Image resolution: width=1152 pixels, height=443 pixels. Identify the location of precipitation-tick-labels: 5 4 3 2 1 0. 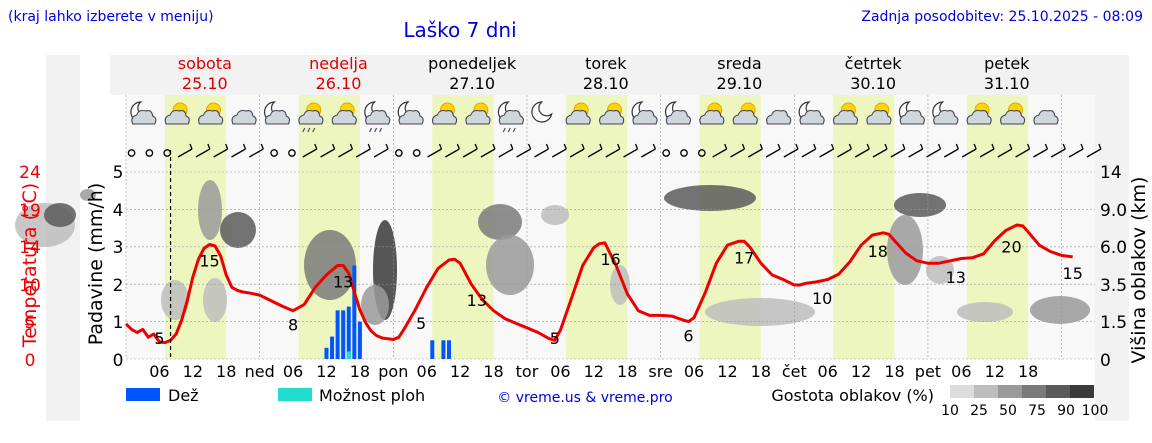
(118, 267).